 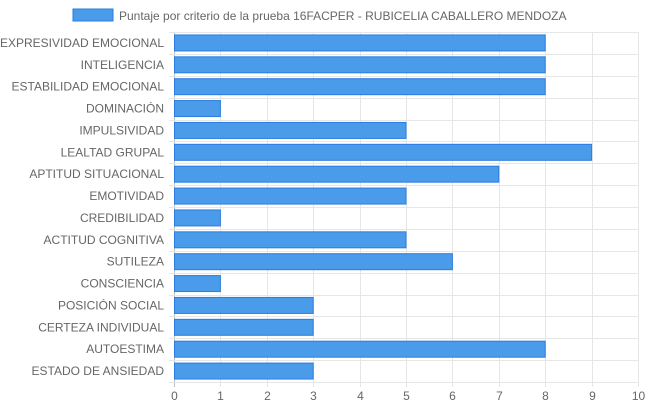 I want to click on category-label: ESTADO DE ANSIEDAD, so click(x=98, y=371).